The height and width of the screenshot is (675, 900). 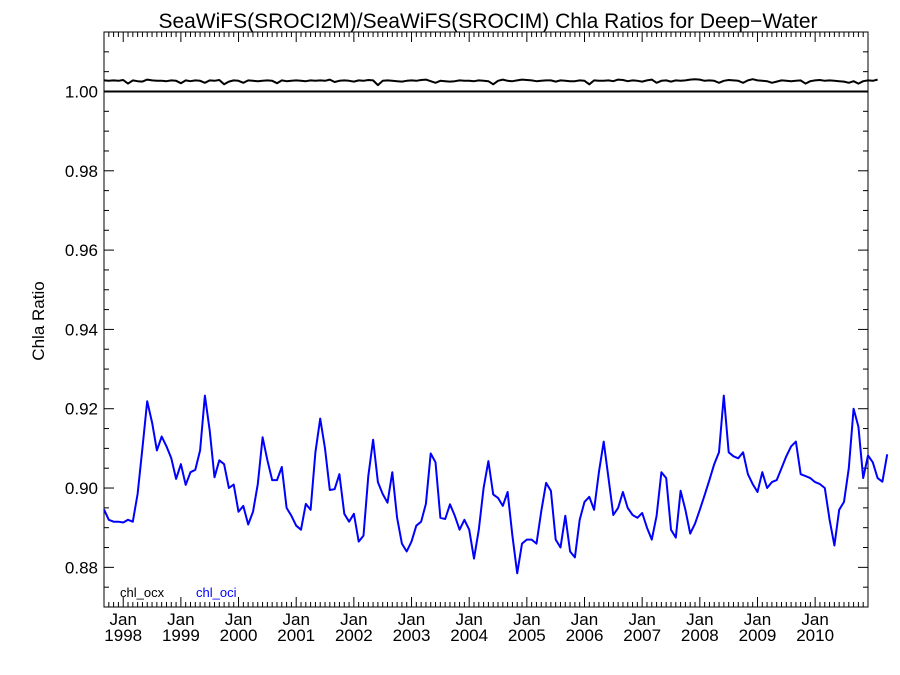 I want to click on x-tick-label-year: 2008, so click(x=700, y=635).